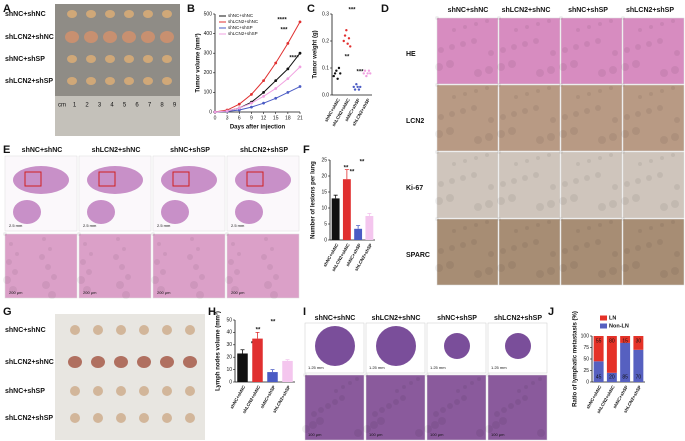  What do you see at coordinates (239, 118) in the screenshot?
I see `x-tick-label: 6` at bounding box center [239, 118].